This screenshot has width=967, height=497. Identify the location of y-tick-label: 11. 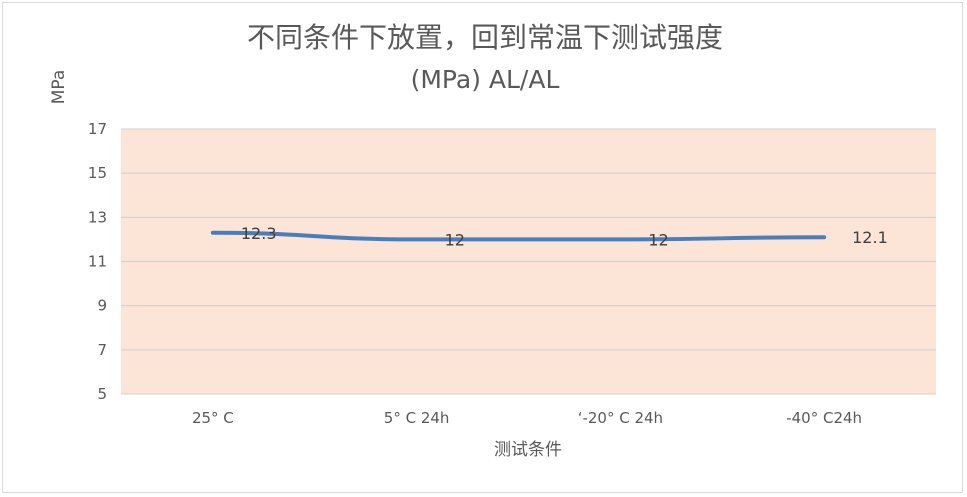
(97, 262).